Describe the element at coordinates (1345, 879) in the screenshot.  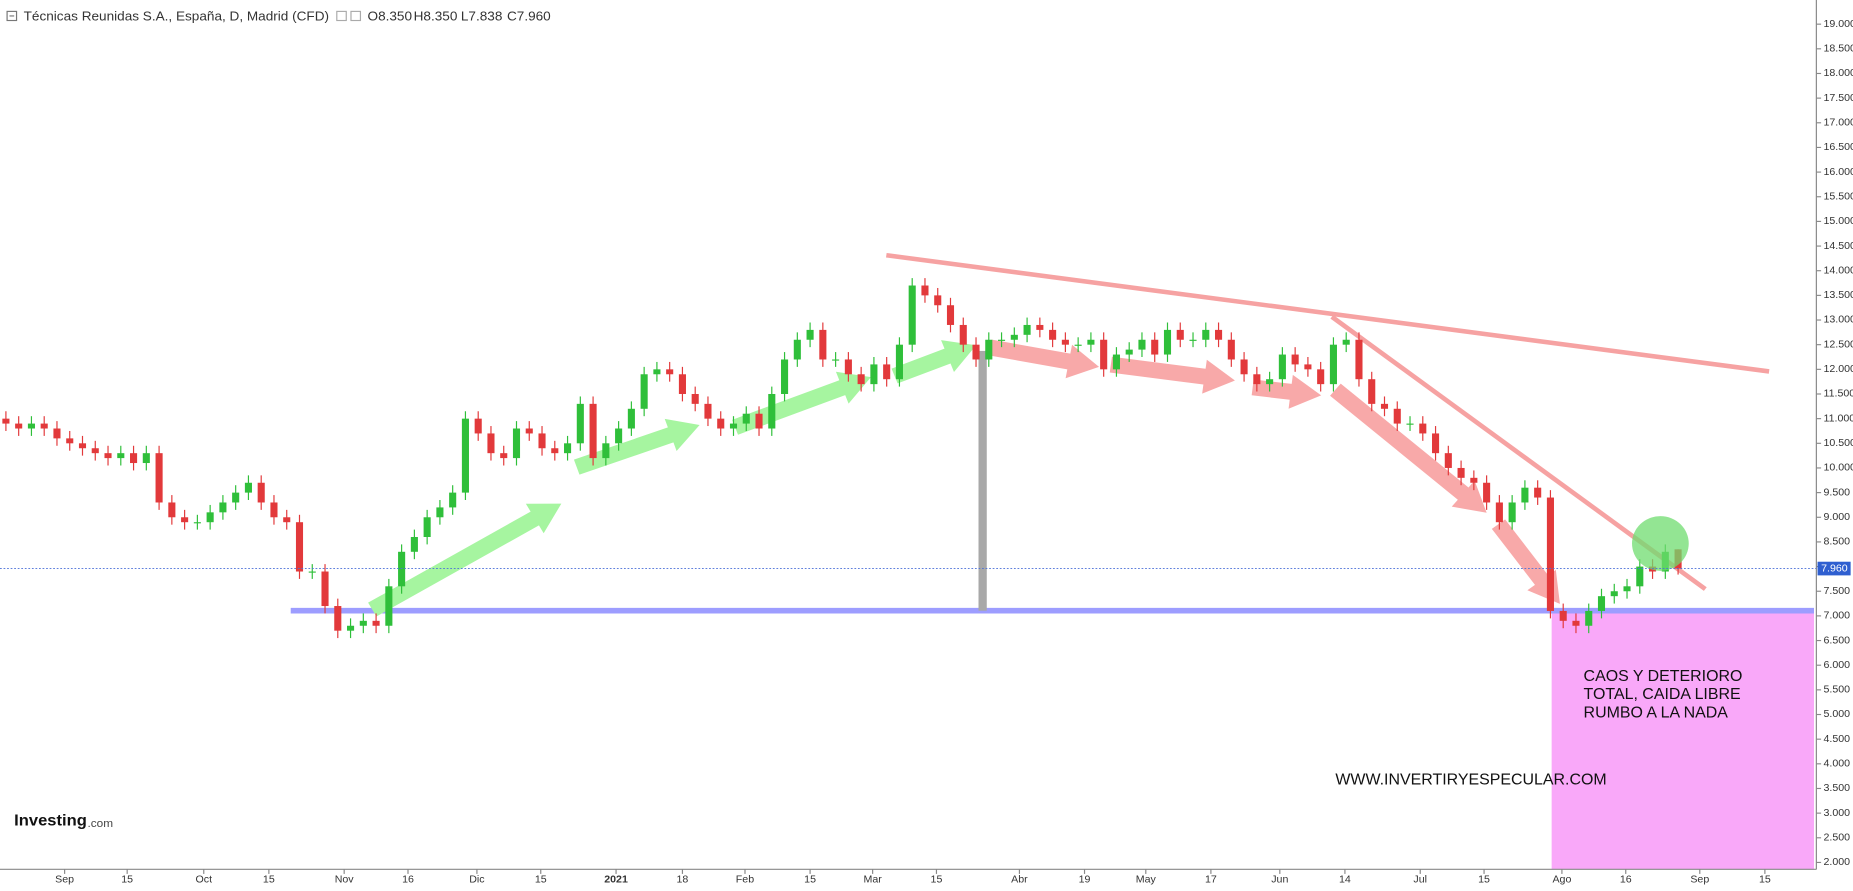
I see `x-tick-label: 14` at that location.